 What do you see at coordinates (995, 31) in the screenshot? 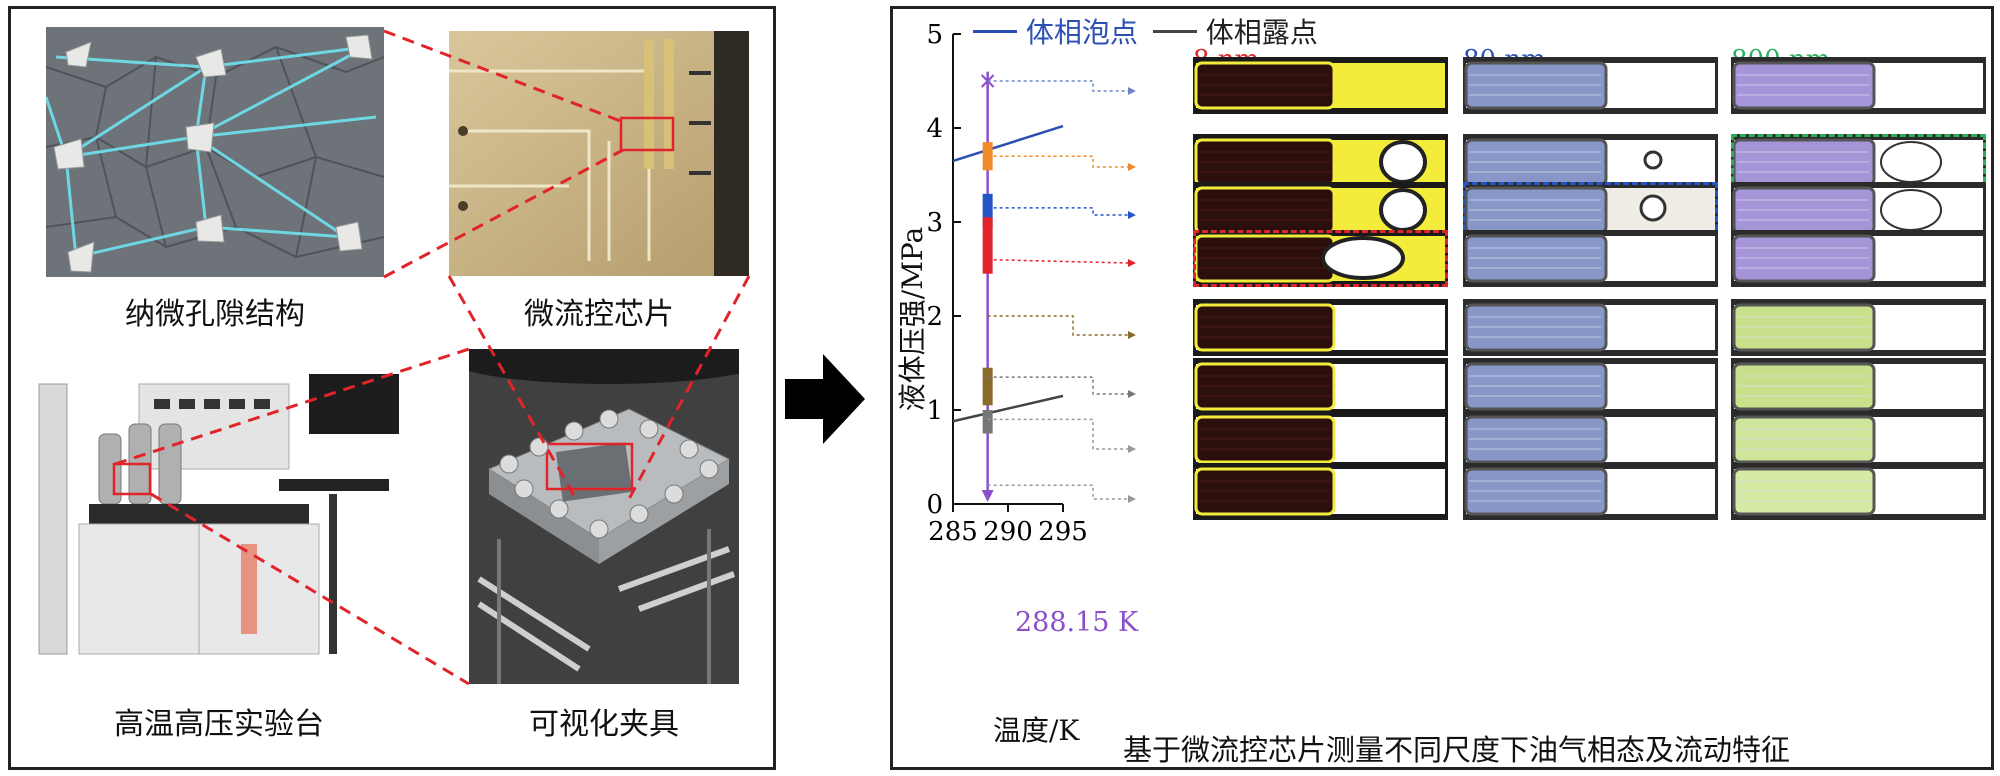
I see `legend-bubble-swatch` at bounding box center [995, 31].